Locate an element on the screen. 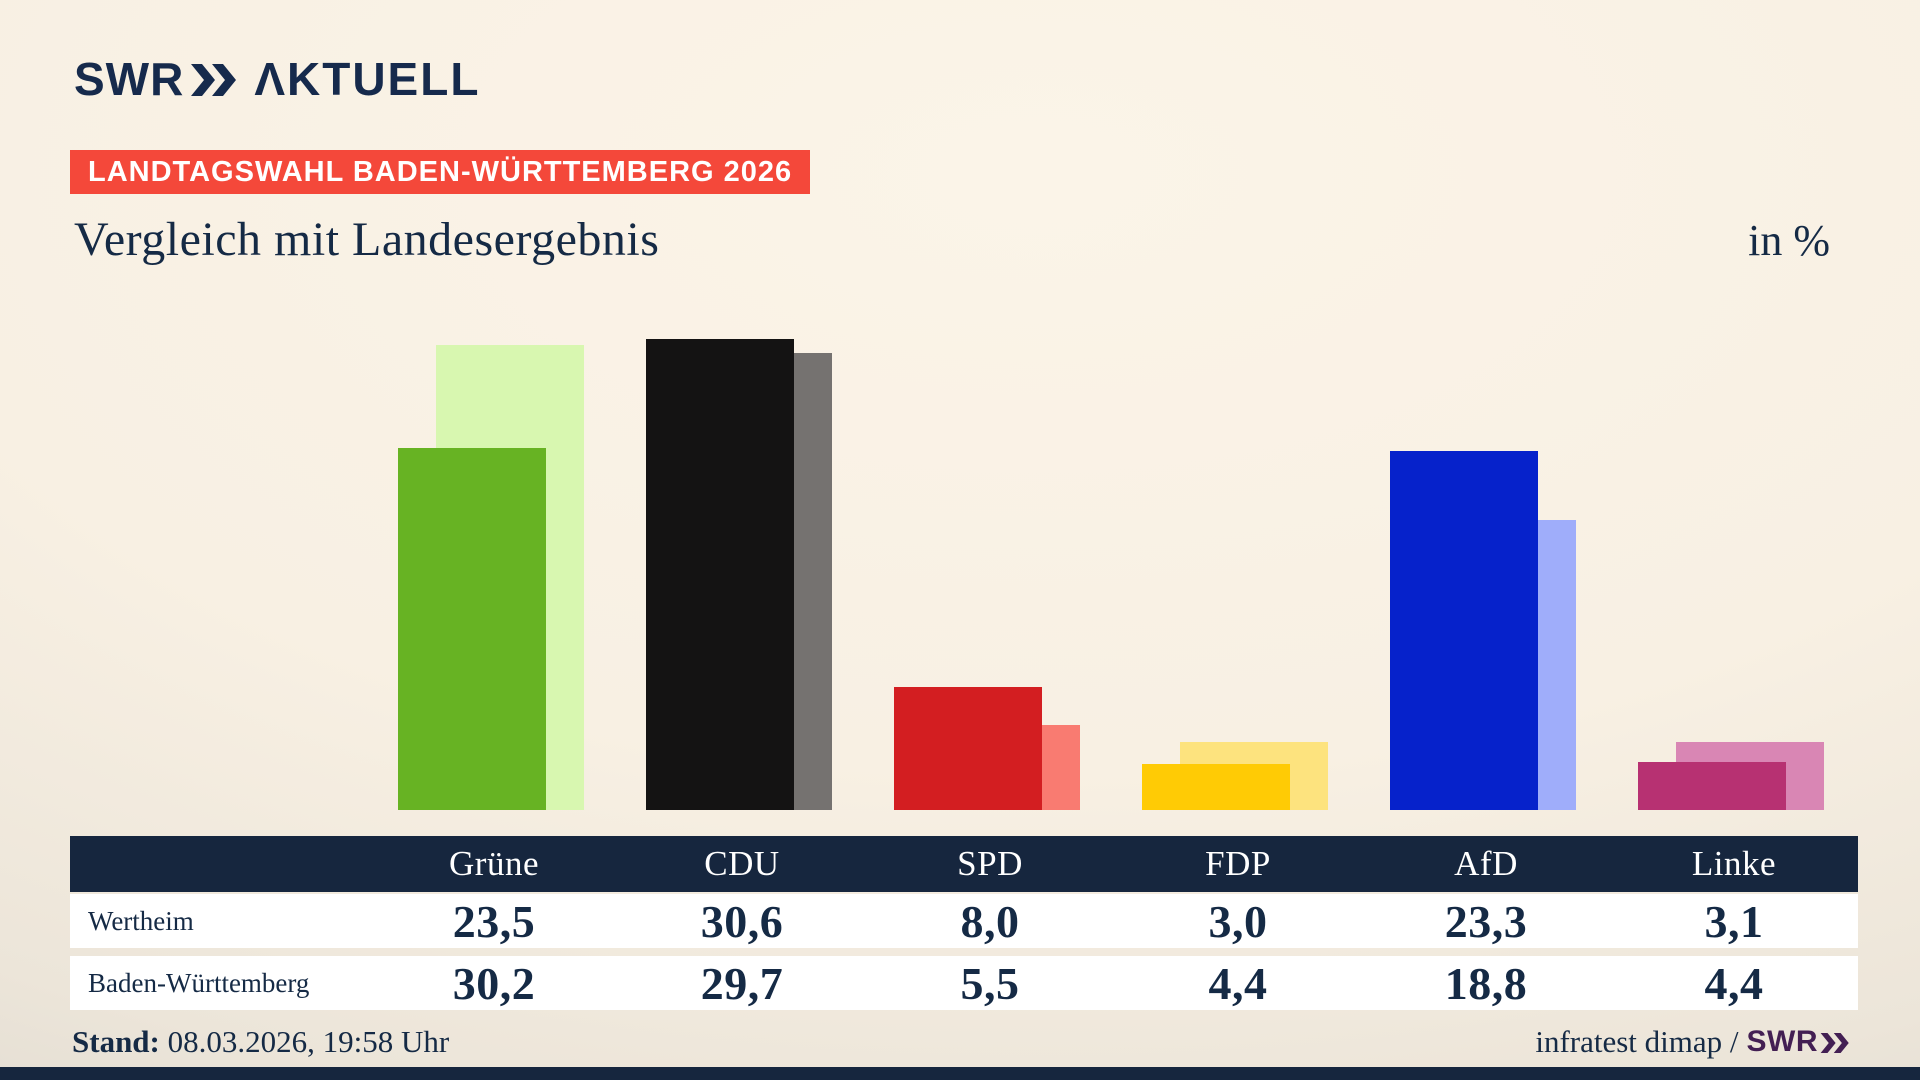 This screenshot has height=1080, width=1920. swr-aktuell-logo: SWR ΛKTUELL is located at coordinates (277, 79).